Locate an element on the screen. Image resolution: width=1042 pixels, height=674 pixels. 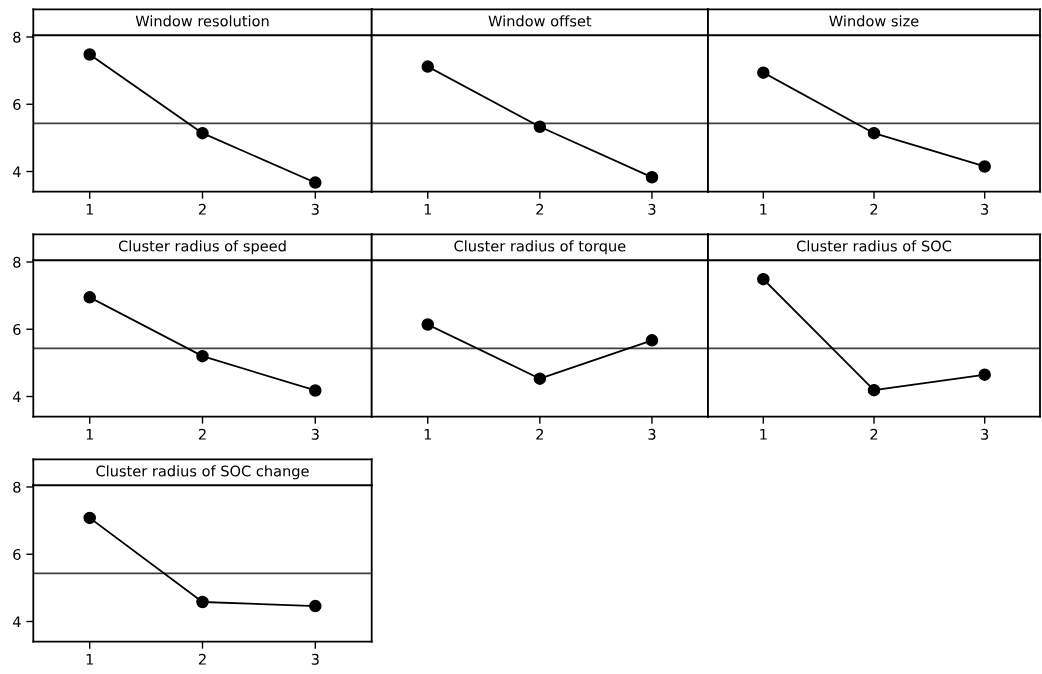
chart-title: Window size is located at coordinates (874, 21).